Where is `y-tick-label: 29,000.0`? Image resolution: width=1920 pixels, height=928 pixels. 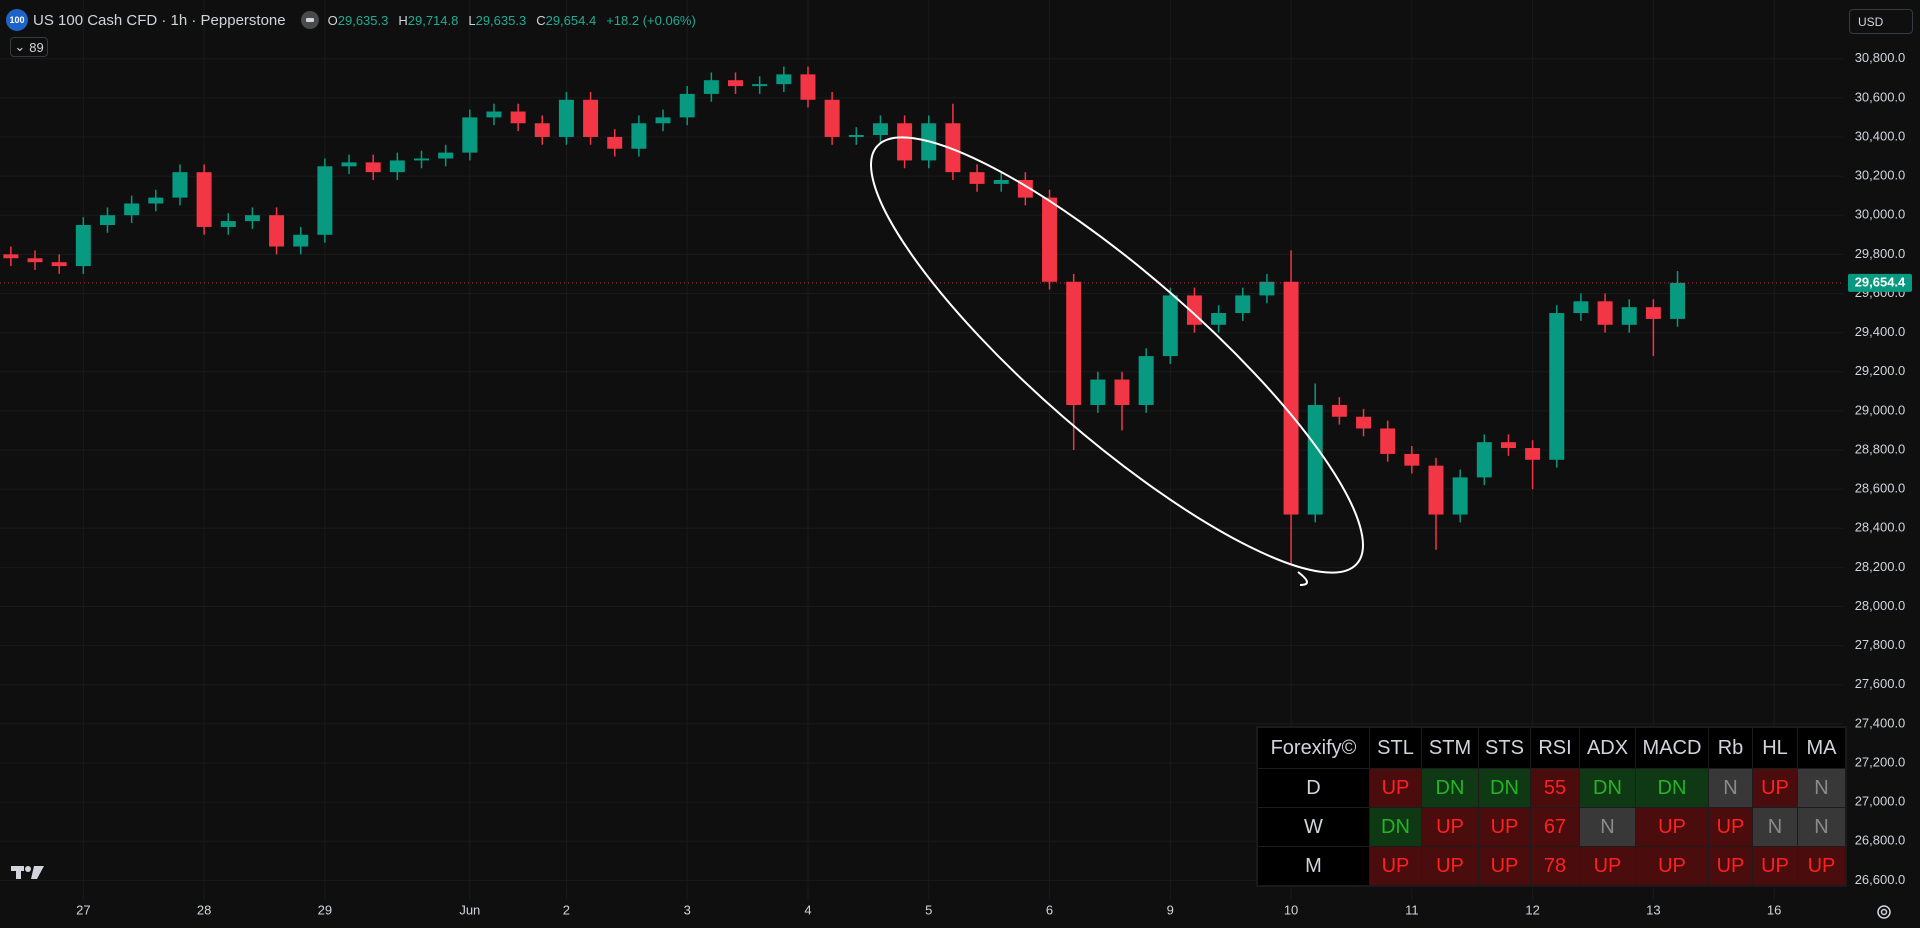 y-tick-label: 29,000.0 is located at coordinates (1880, 409).